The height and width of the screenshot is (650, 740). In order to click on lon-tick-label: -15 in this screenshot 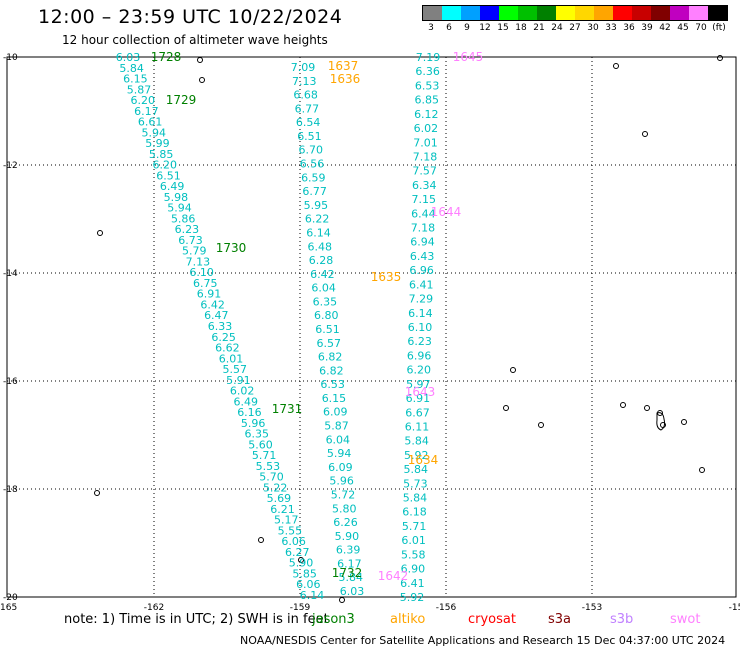, I will do `click(734, 608)`.